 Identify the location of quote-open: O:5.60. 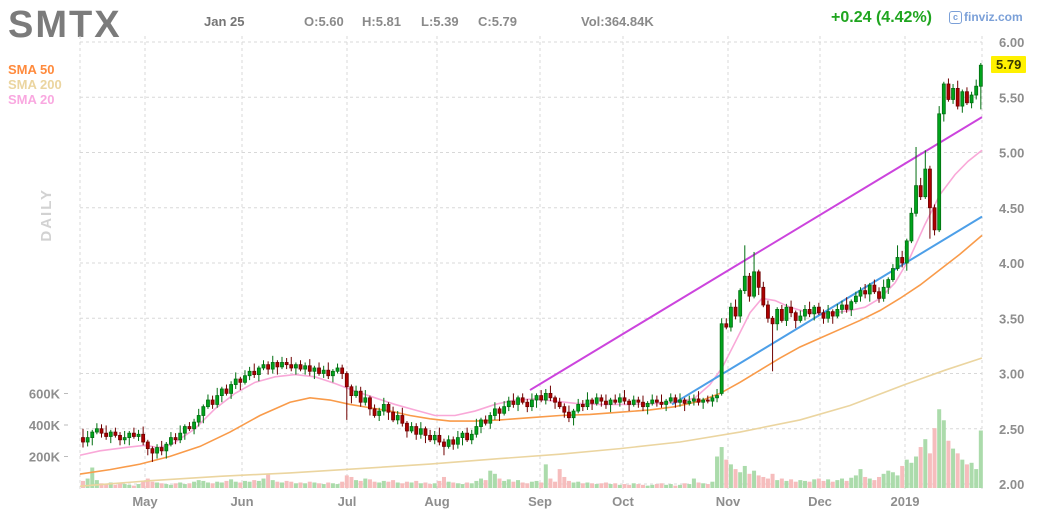
(324, 21).